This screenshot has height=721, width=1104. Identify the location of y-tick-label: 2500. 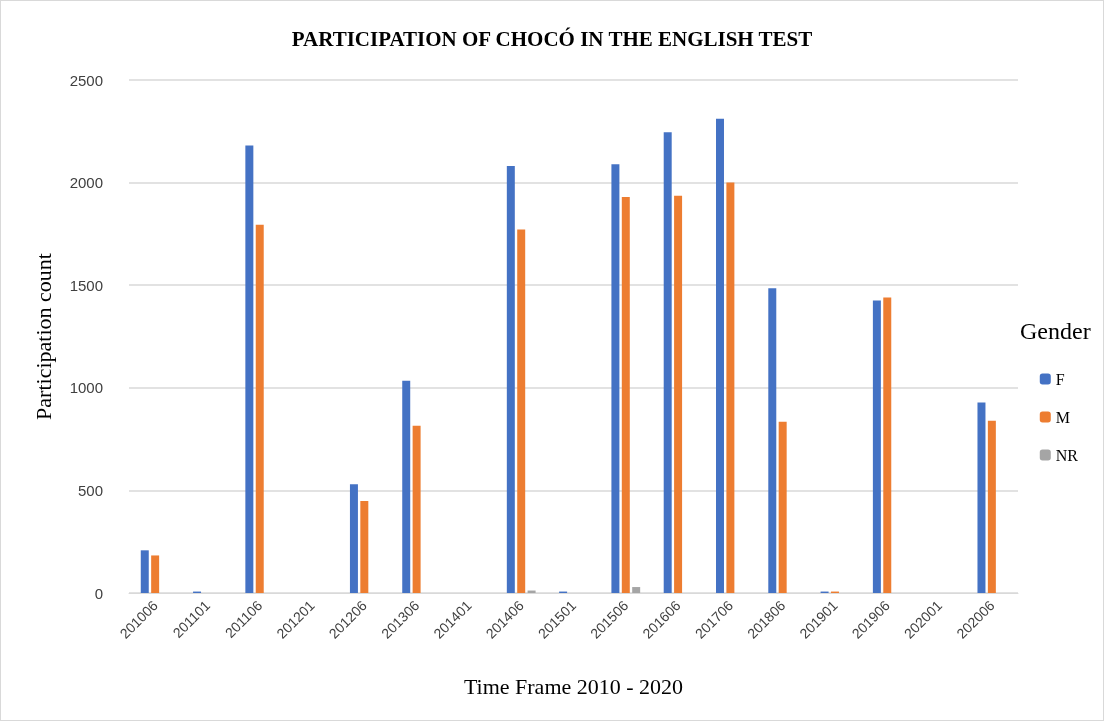
(86, 80).